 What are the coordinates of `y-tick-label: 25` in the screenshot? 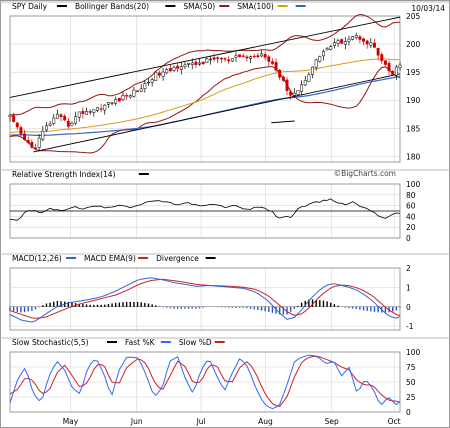 It's located at (411, 397).